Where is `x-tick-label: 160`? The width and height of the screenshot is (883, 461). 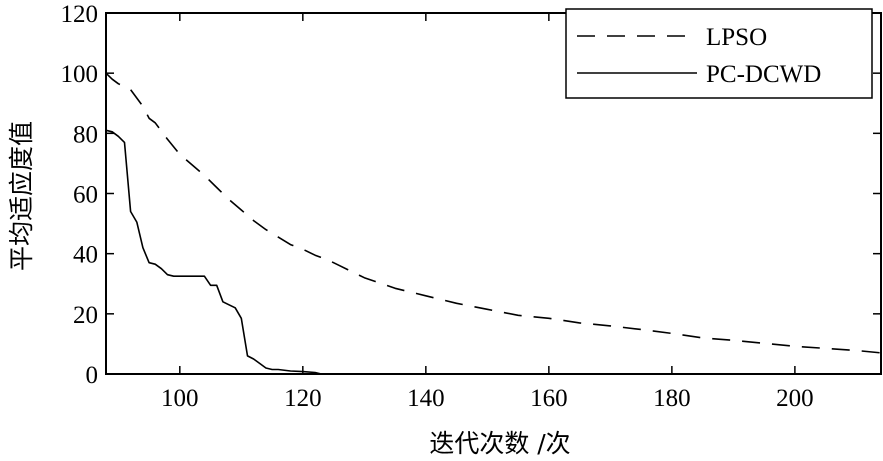 x-tick-label: 160 is located at coordinates (549, 398).